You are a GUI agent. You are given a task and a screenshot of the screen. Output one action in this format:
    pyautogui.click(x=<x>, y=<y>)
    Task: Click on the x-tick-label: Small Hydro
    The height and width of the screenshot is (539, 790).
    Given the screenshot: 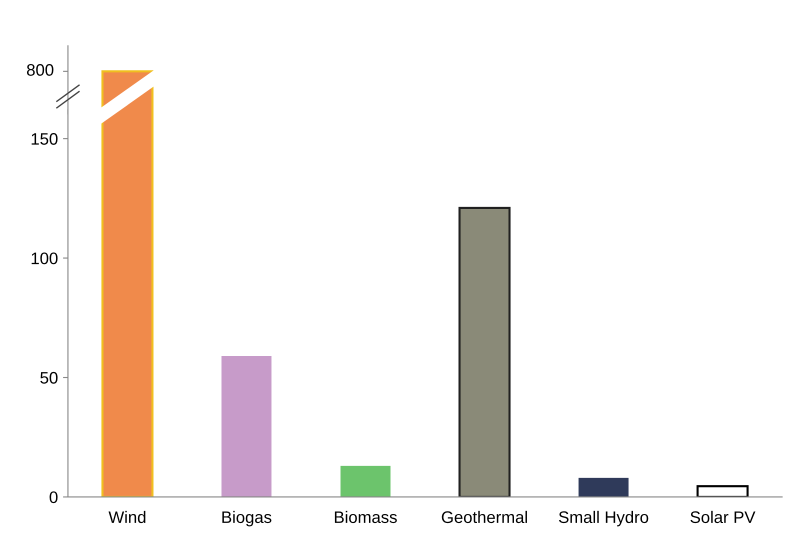 What is the action you would take?
    pyautogui.click(x=603, y=518)
    